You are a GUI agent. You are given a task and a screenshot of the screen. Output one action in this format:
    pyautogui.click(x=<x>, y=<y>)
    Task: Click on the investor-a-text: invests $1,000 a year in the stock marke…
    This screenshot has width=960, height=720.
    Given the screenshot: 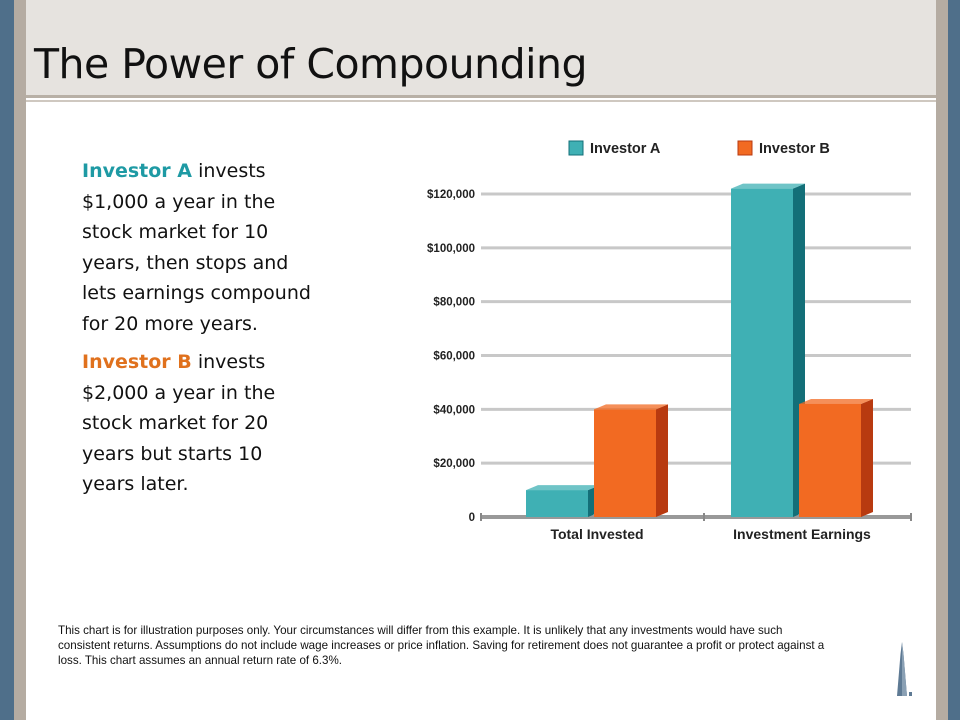 What is the action you would take?
    pyautogui.click(x=196, y=247)
    